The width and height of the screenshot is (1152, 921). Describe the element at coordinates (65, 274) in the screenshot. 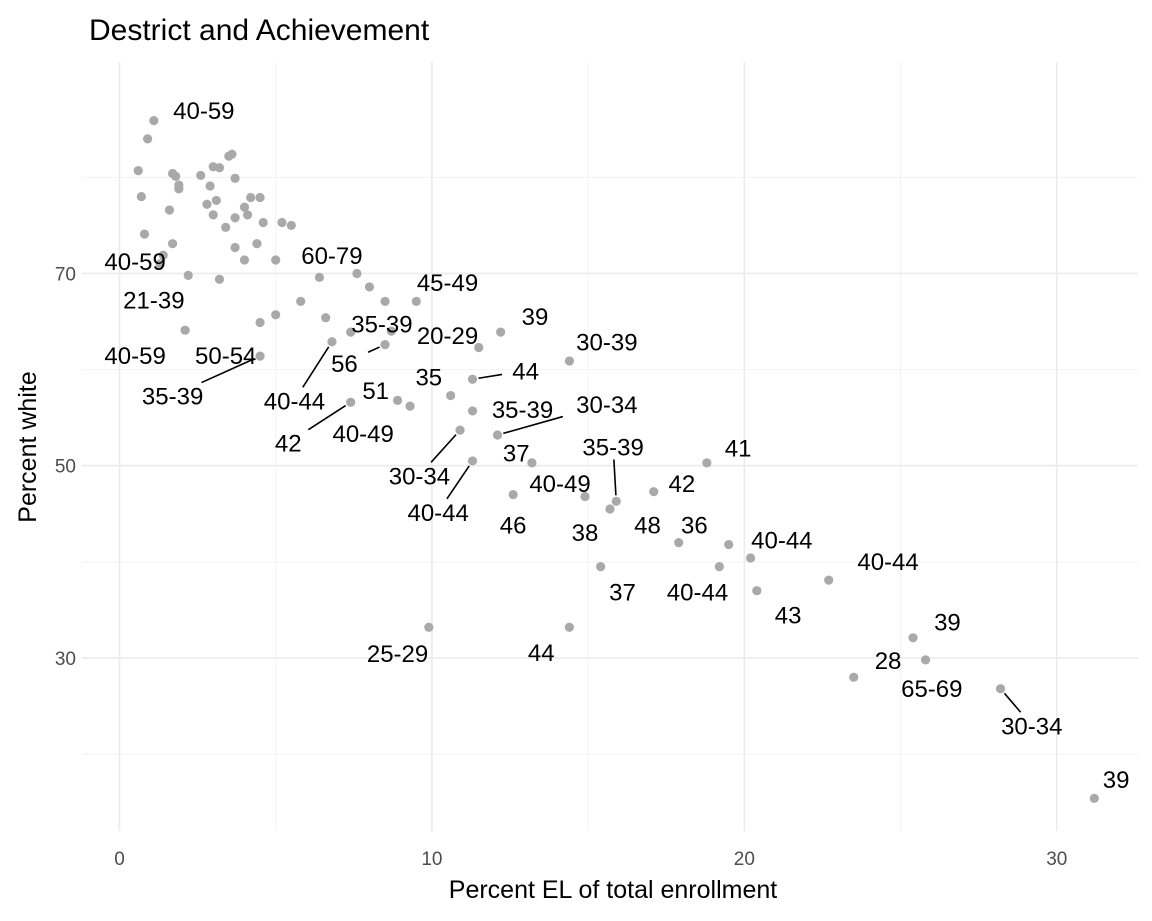

I see `y-tick-label: 70` at that location.